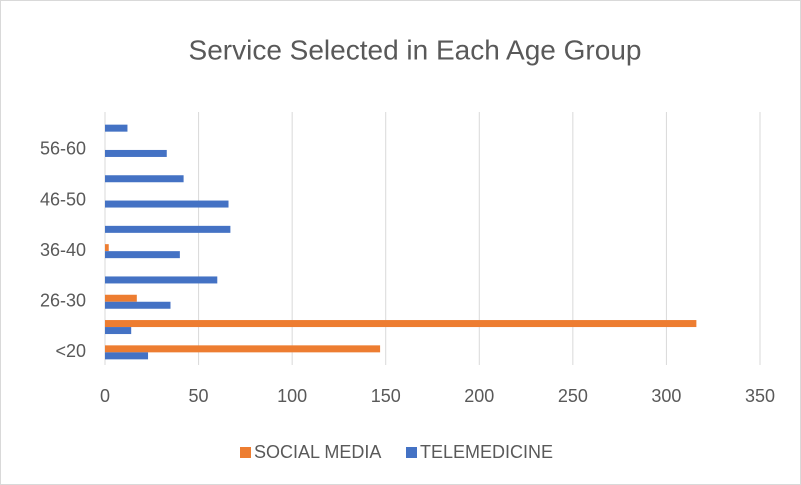 The image size is (801, 485). I want to click on y-tick-label: 56-60, so click(63, 149).